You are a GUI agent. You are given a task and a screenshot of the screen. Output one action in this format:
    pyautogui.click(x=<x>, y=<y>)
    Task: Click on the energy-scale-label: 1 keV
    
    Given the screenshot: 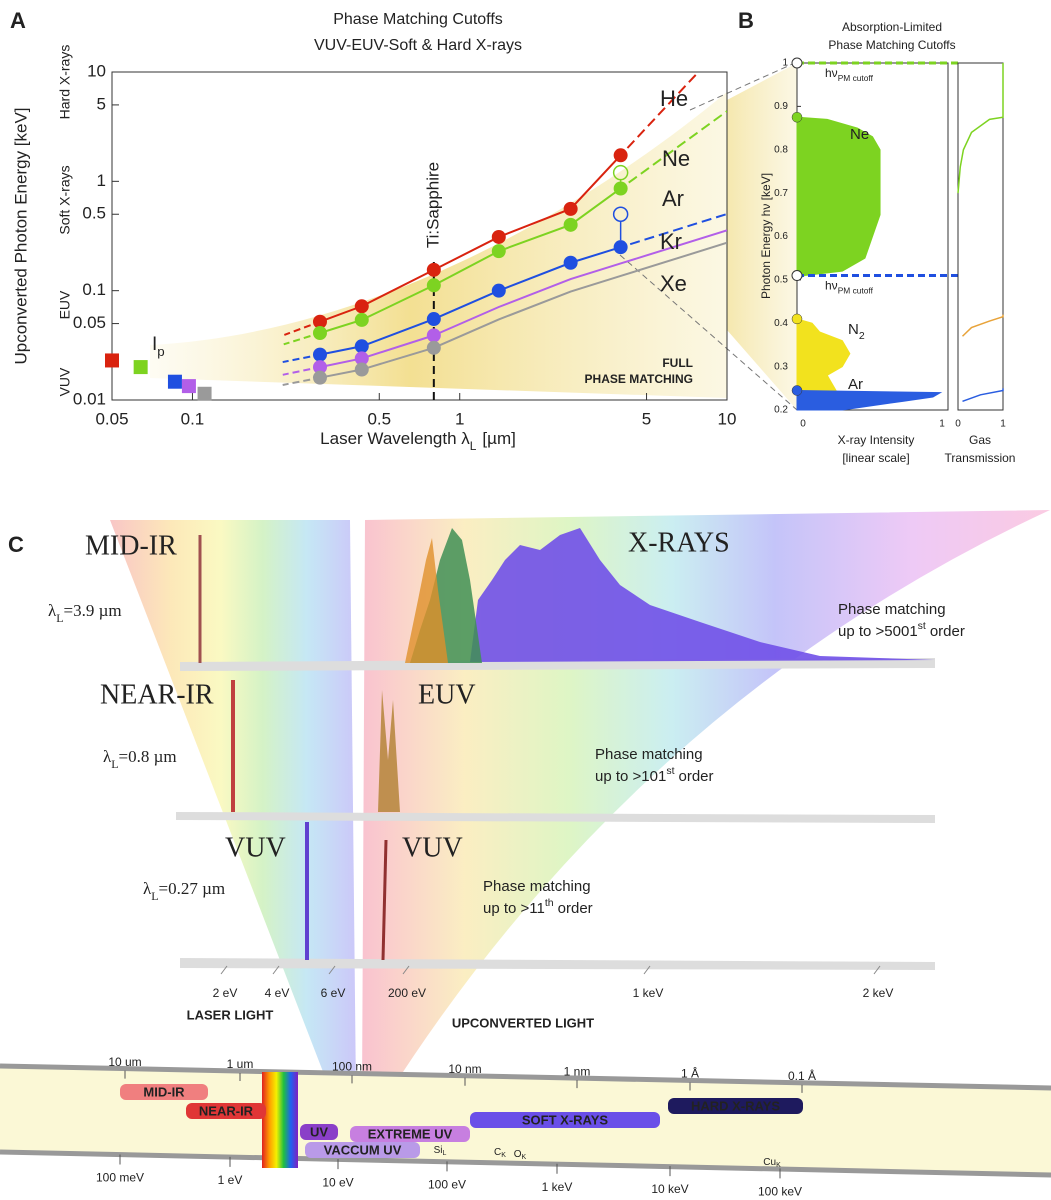 What is the action you would take?
    pyautogui.click(x=557, y=1187)
    